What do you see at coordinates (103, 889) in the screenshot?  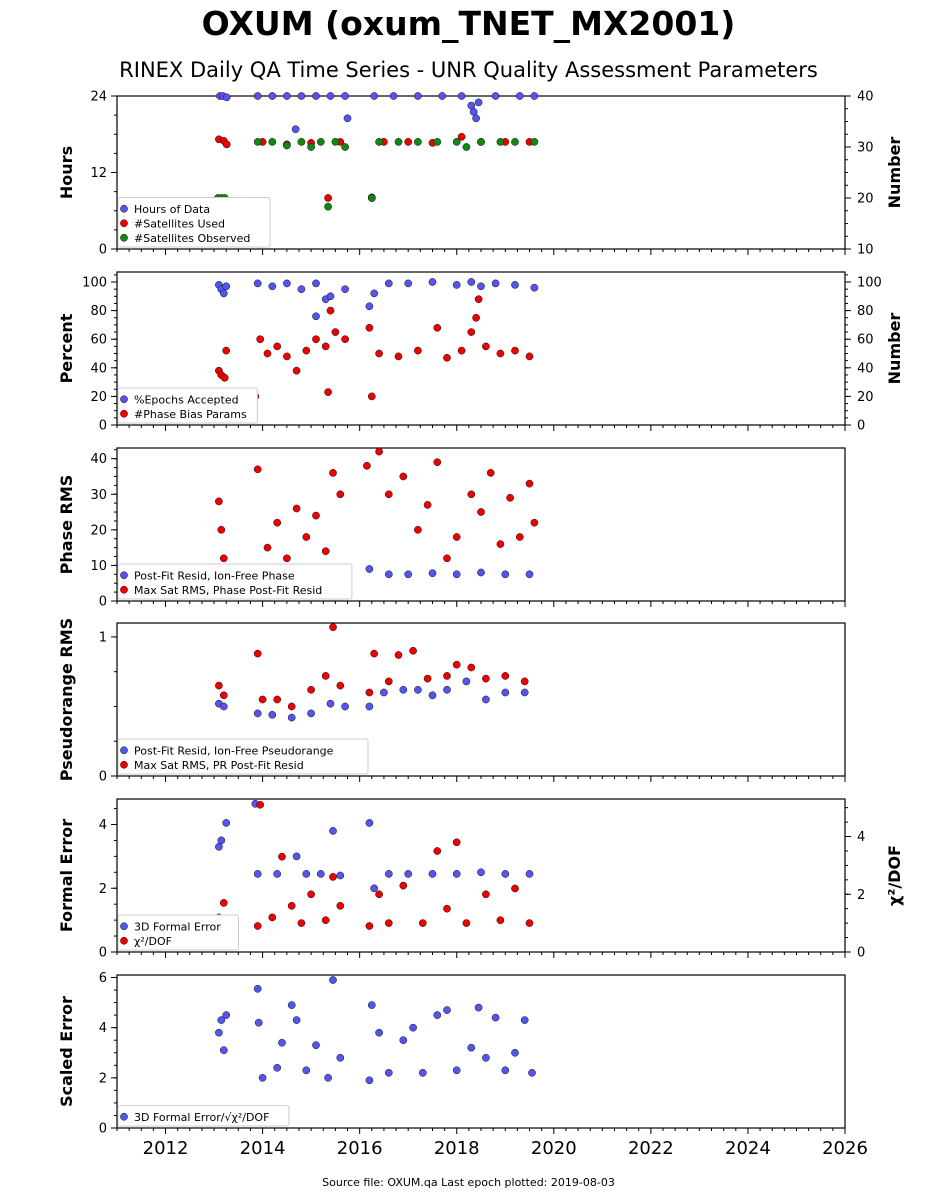 I see `y-tick-label: 2` at bounding box center [103, 889].